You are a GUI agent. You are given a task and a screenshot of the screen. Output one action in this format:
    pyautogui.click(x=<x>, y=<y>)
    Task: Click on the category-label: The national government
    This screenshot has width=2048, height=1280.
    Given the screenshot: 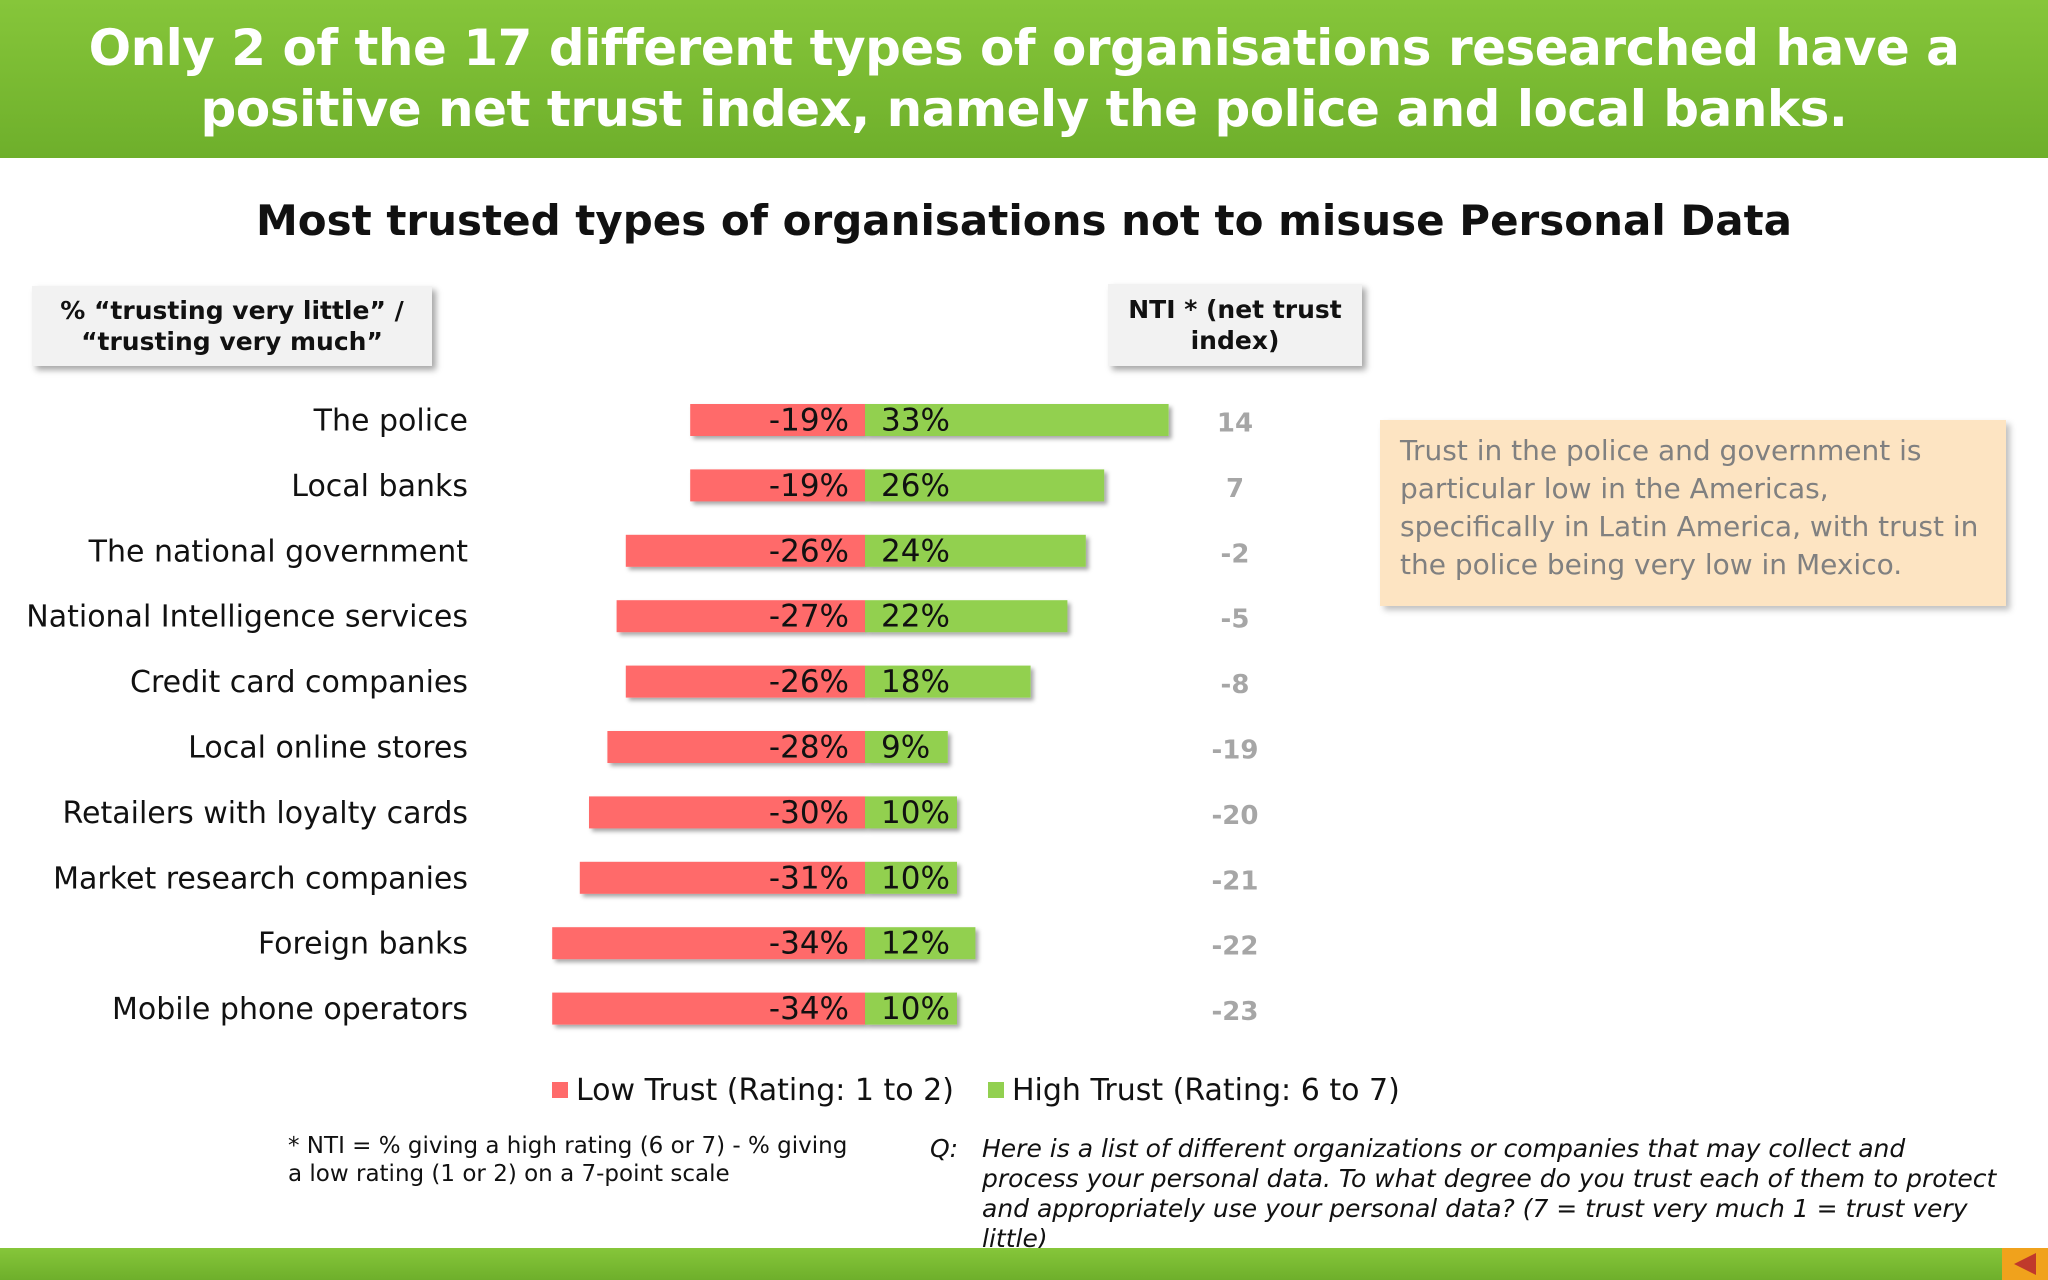 What is the action you would take?
    pyautogui.click(x=278, y=551)
    